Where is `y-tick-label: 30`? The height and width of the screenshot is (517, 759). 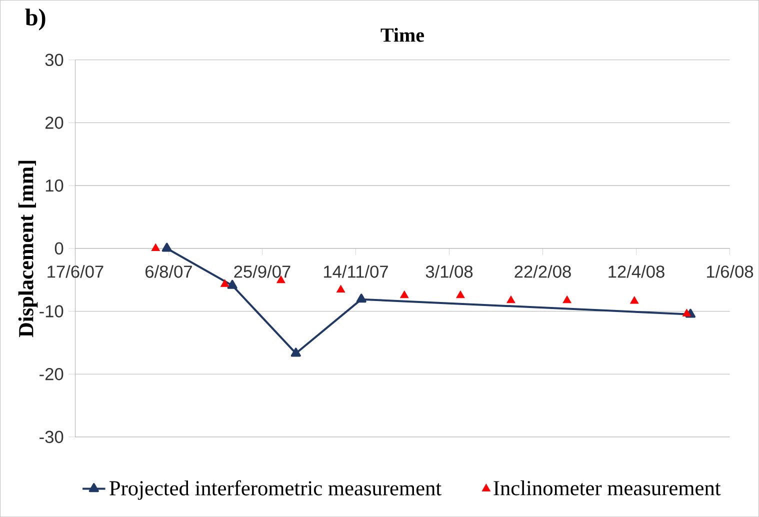
y-tick-label: 30 is located at coordinates (54, 60).